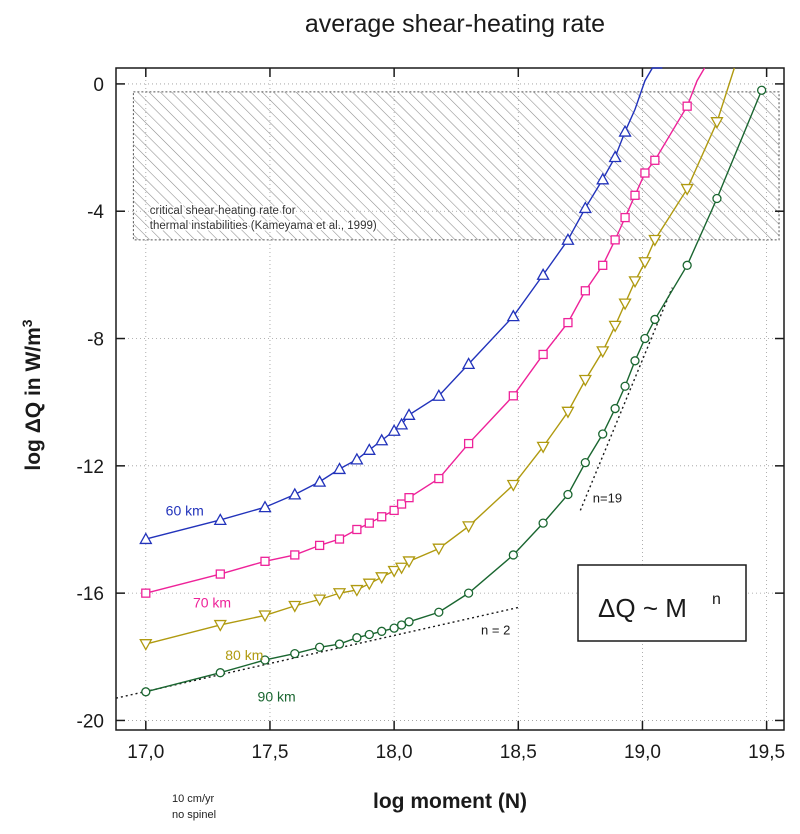 This screenshot has height=834, width=800. I want to click on fit-line-label: n = 2, so click(495, 630).